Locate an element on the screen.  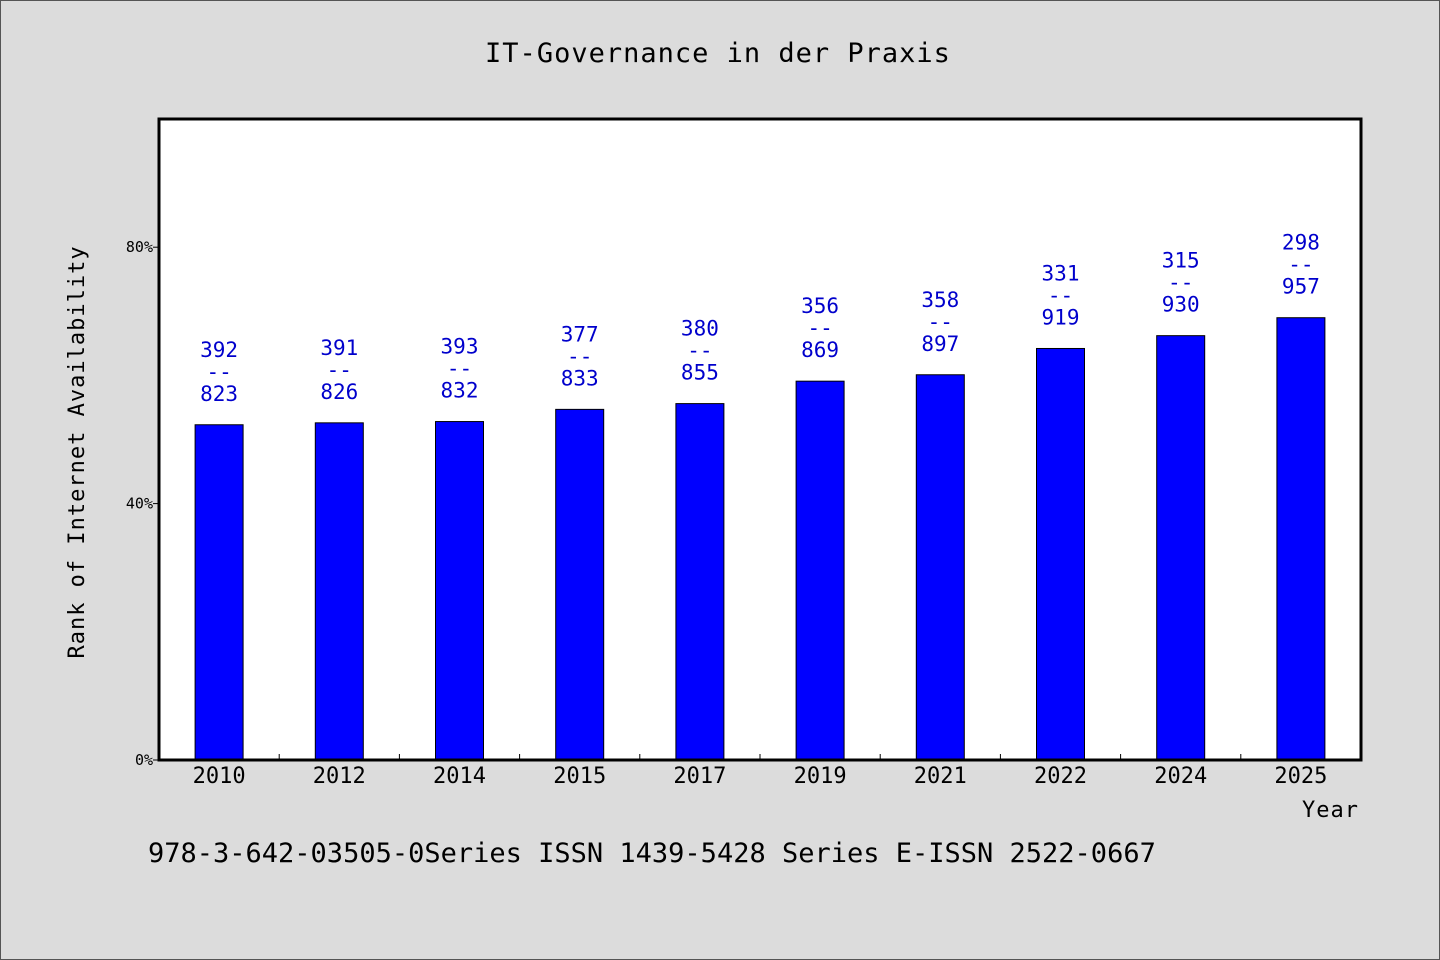
bar-value-label-2014-2: 832 is located at coordinates (460, 391).